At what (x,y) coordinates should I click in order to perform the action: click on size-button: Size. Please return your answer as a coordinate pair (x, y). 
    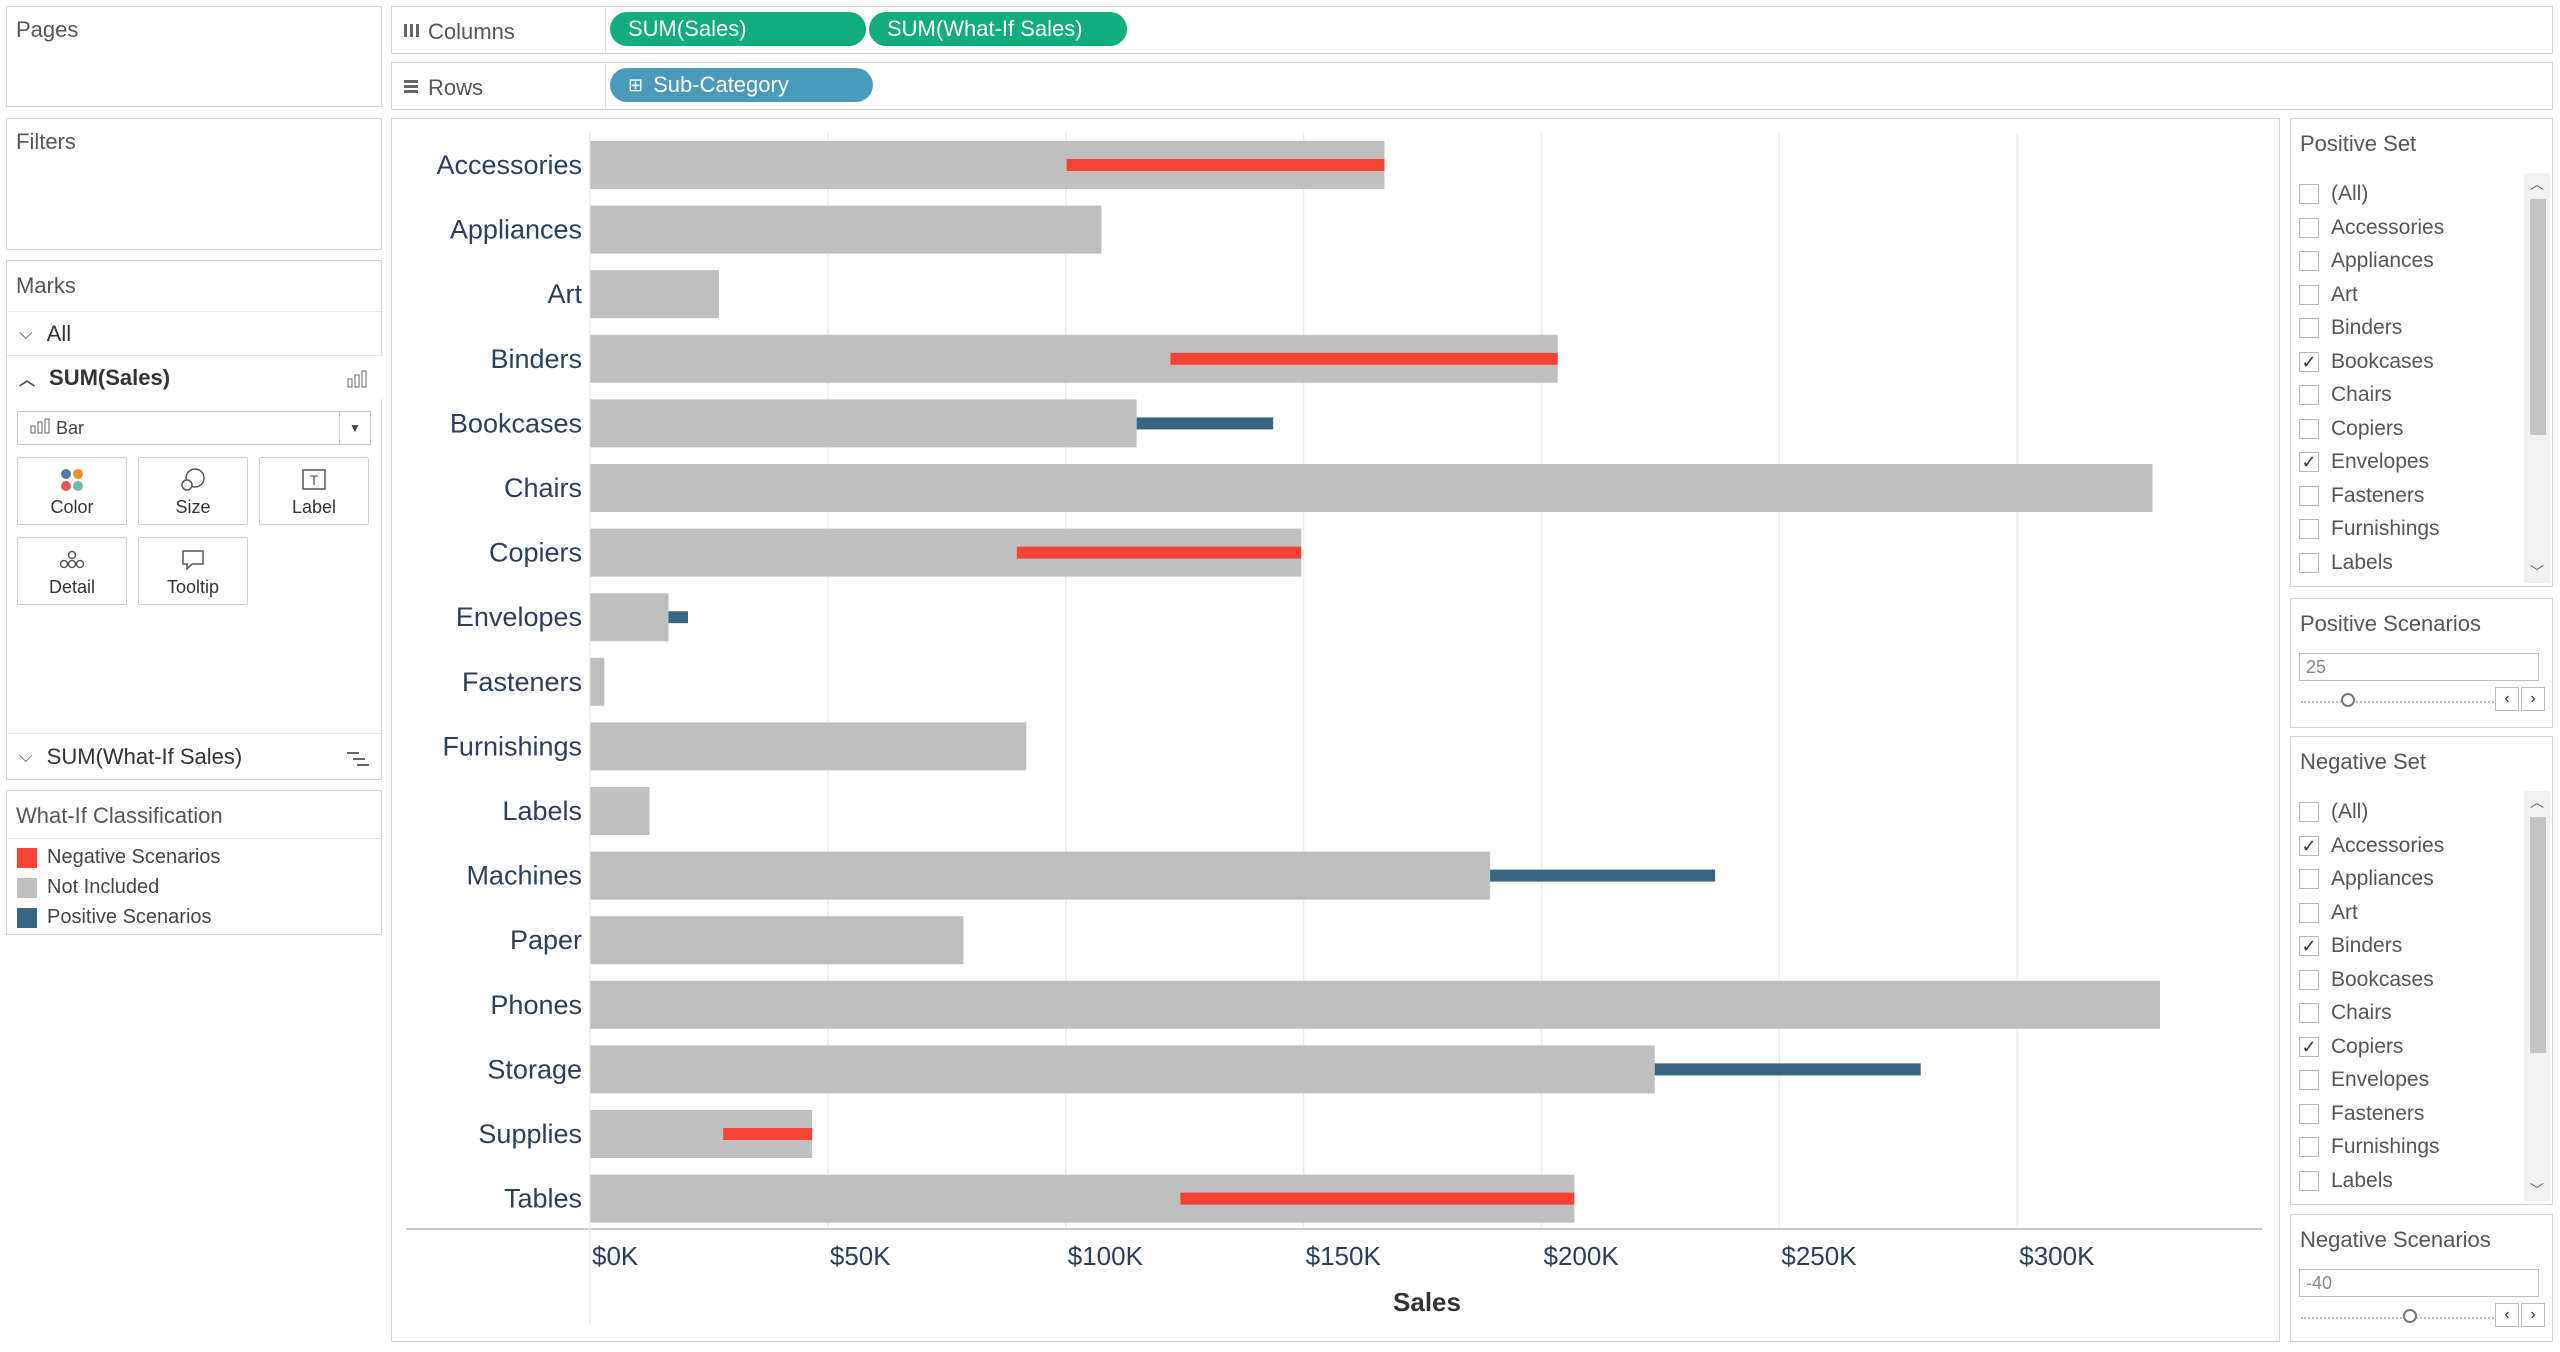
    Looking at the image, I should click on (193, 491).